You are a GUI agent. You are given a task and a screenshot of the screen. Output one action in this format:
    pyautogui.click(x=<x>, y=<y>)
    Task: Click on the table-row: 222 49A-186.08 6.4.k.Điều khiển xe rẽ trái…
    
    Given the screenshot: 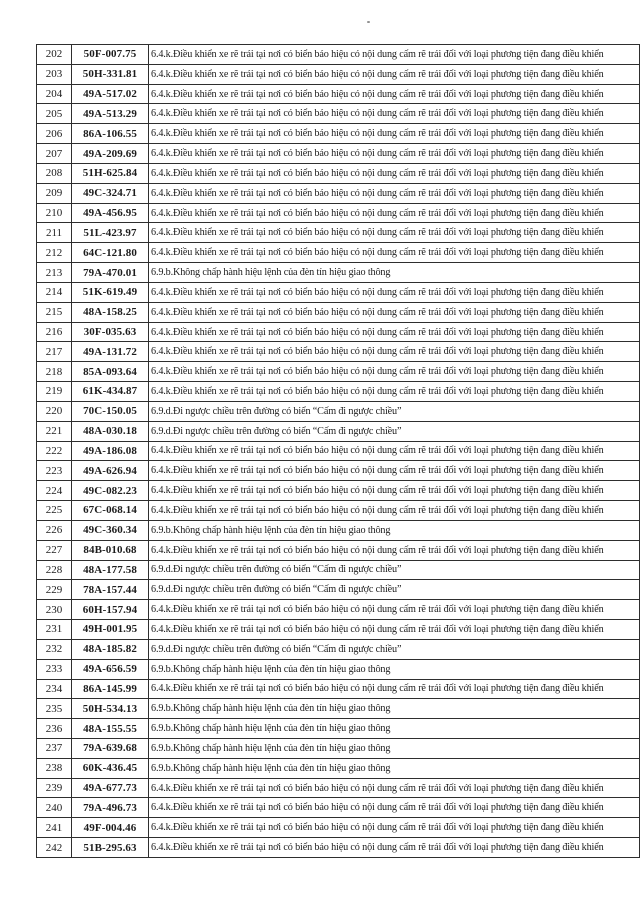 What is the action you would take?
    pyautogui.click(x=338, y=451)
    